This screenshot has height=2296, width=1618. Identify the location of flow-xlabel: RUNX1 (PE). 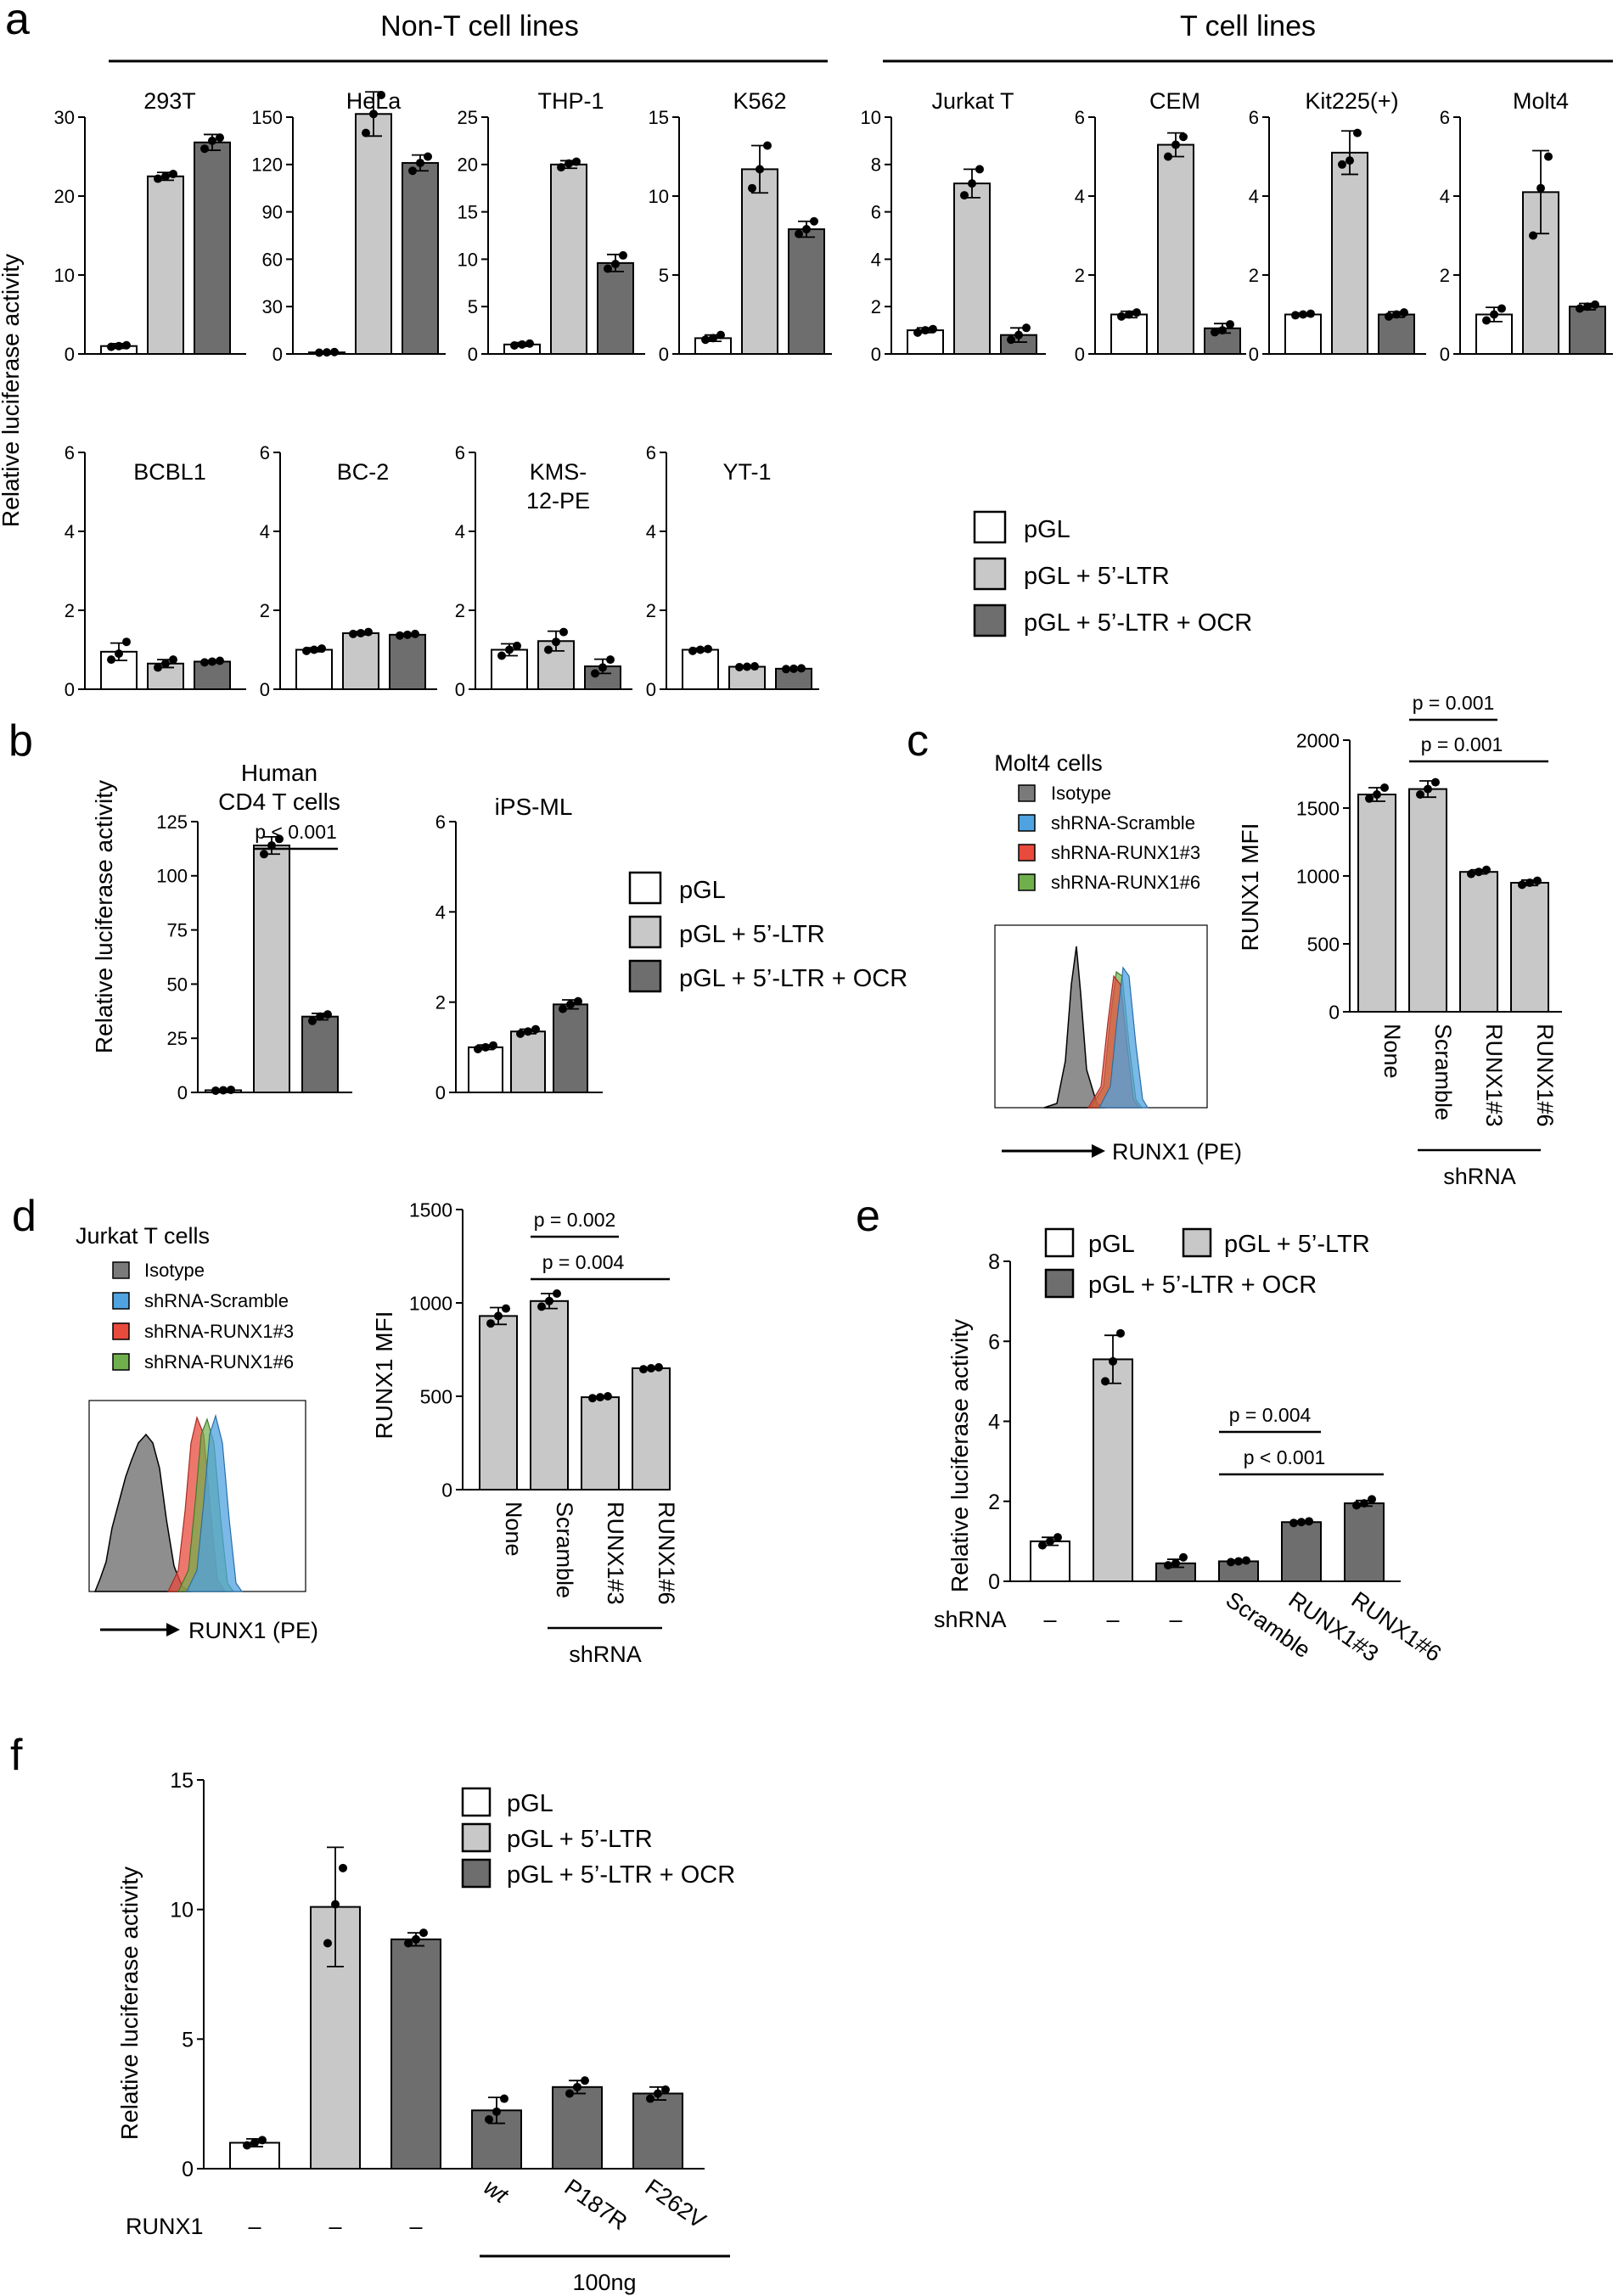
(1177, 1152).